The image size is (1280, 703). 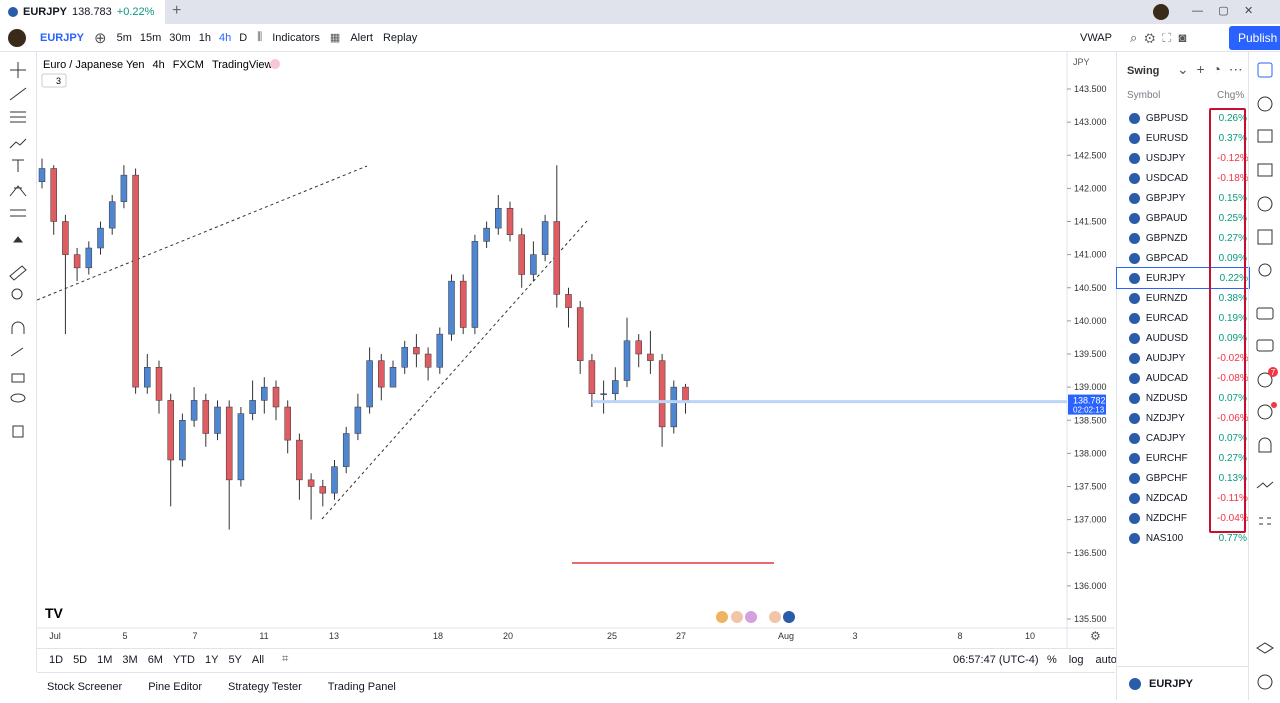 I want to click on lock, so click(x=18, y=378).